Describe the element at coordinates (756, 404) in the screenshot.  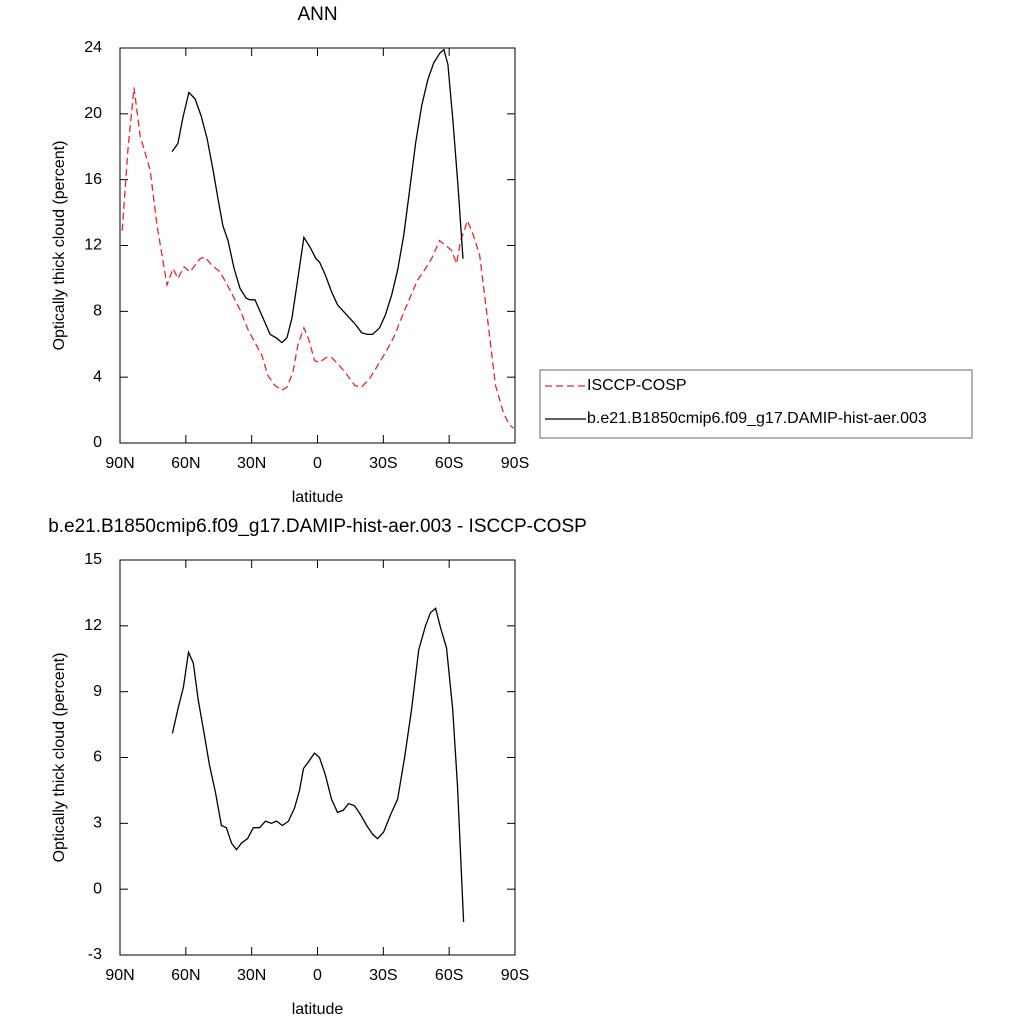
I see `legend-box` at that location.